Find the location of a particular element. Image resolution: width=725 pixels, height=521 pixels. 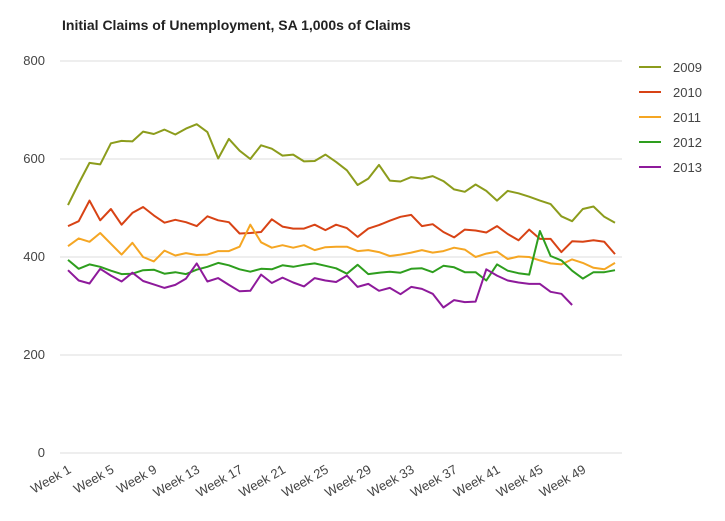

x-tick-label: Week 21 is located at coordinates (262, 481).